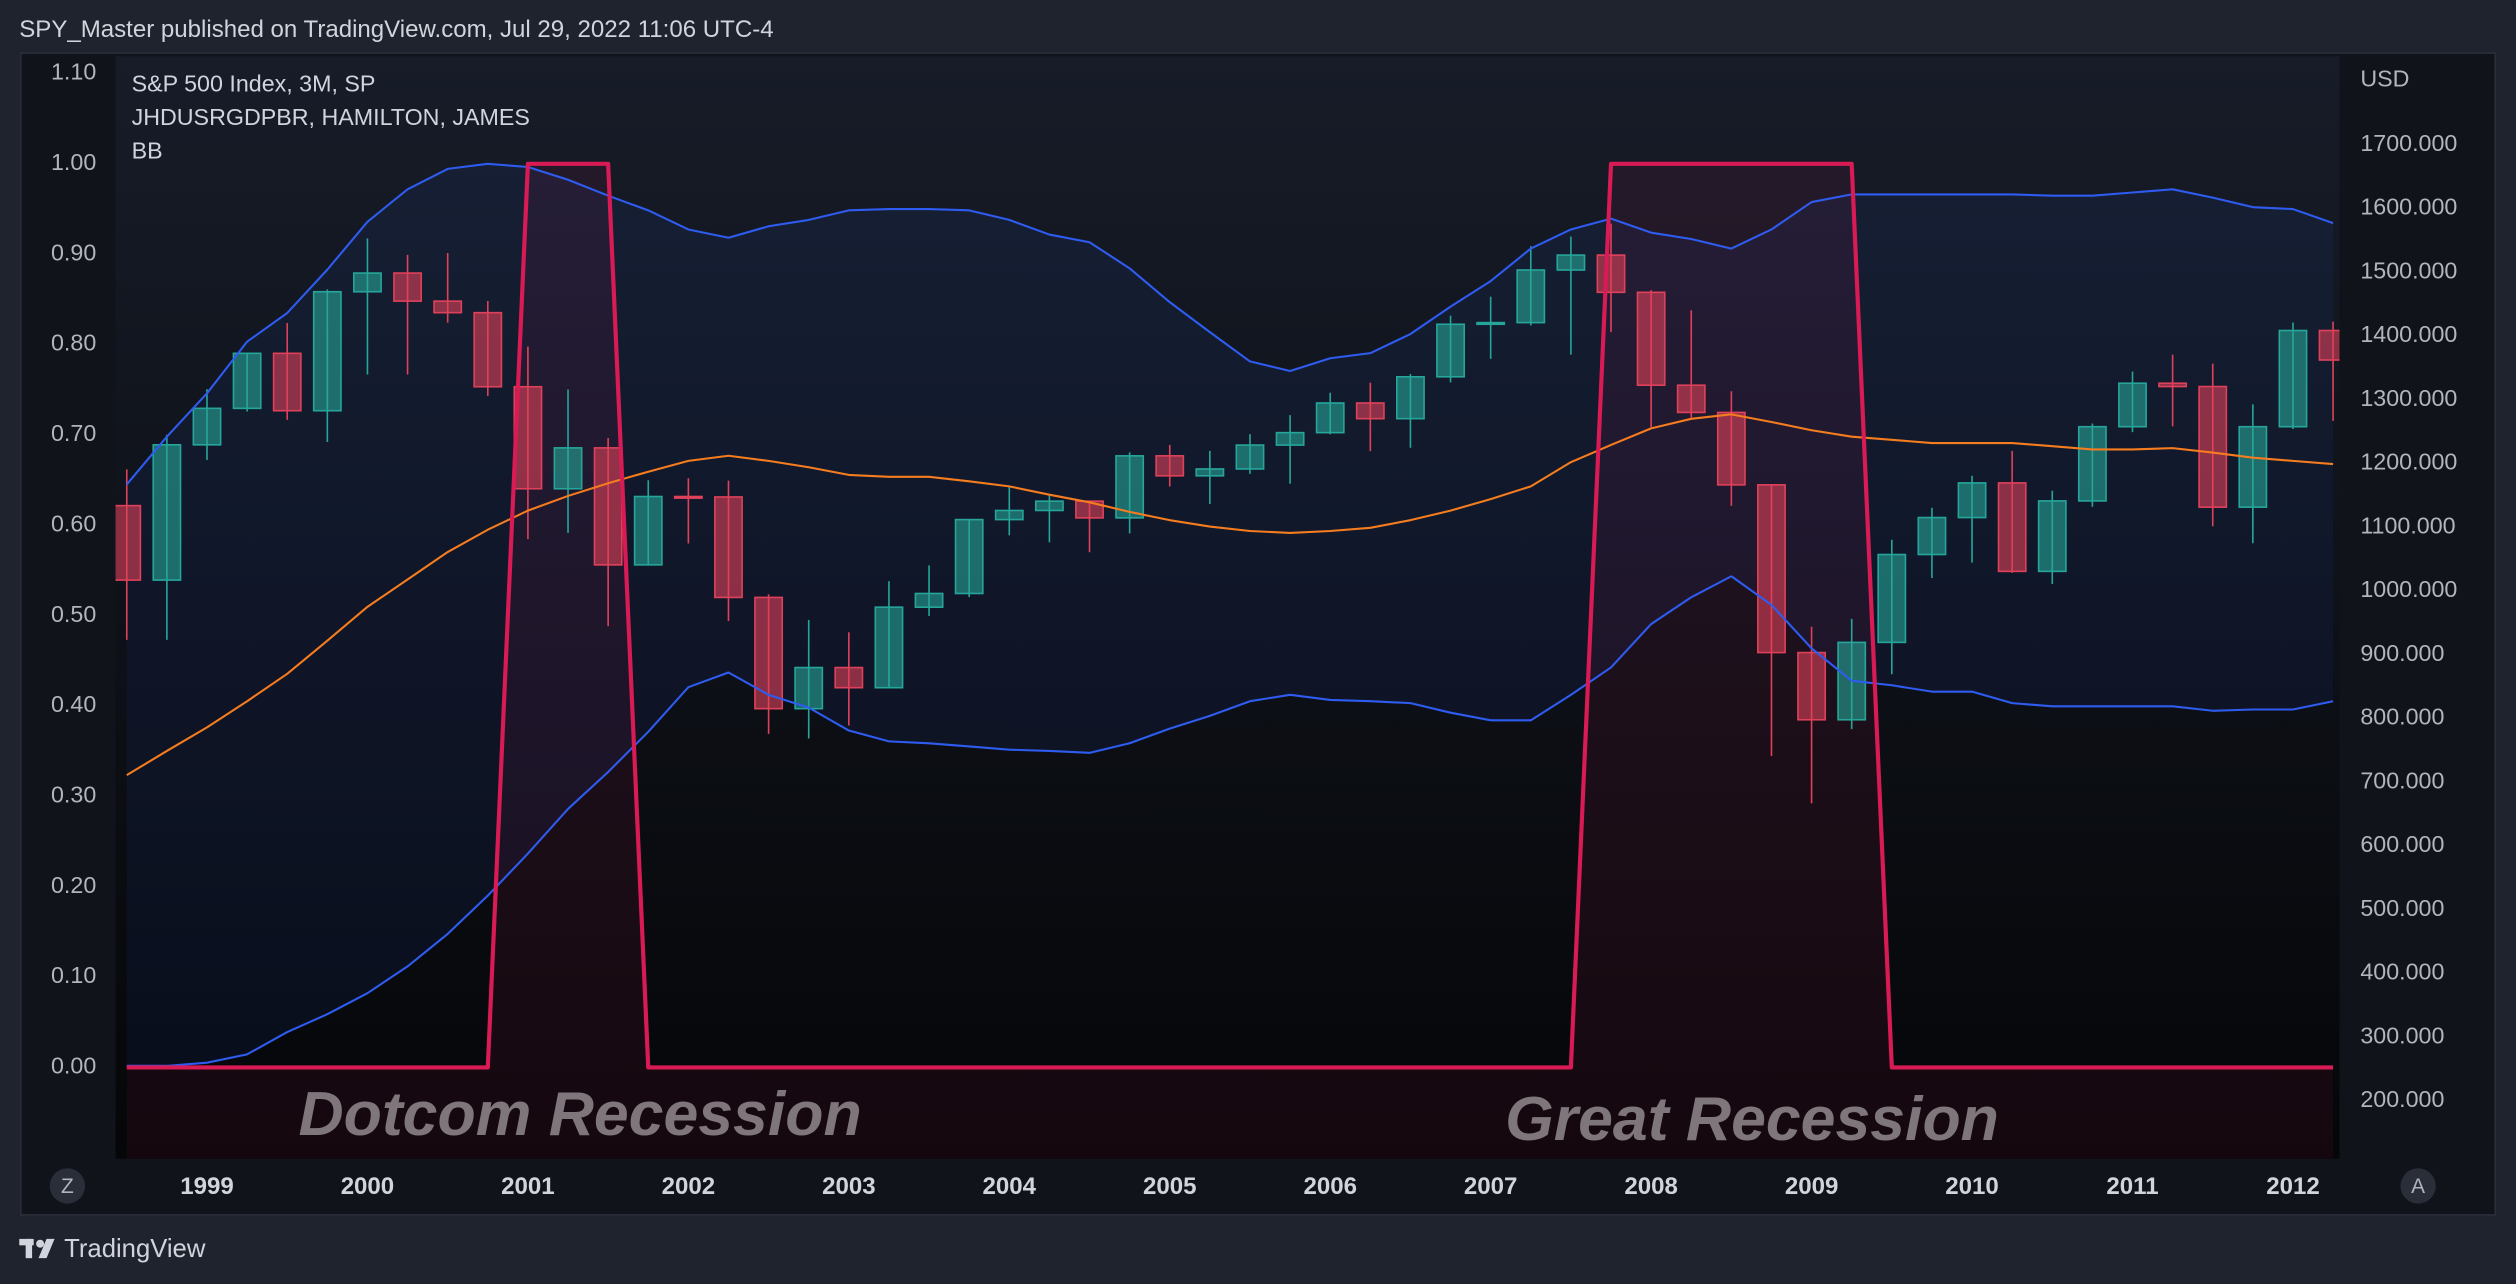  I want to click on x-tick-label: 2010, so click(1972, 1186).